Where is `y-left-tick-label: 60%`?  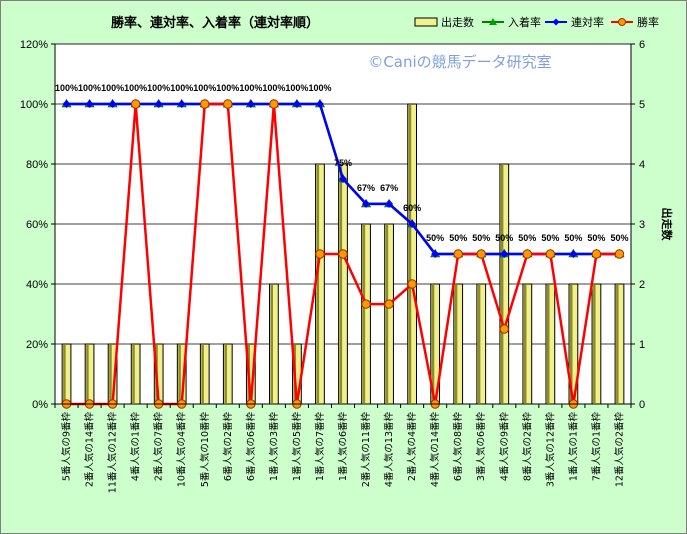
y-left-tick-label: 60% is located at coordinates (37, 225).